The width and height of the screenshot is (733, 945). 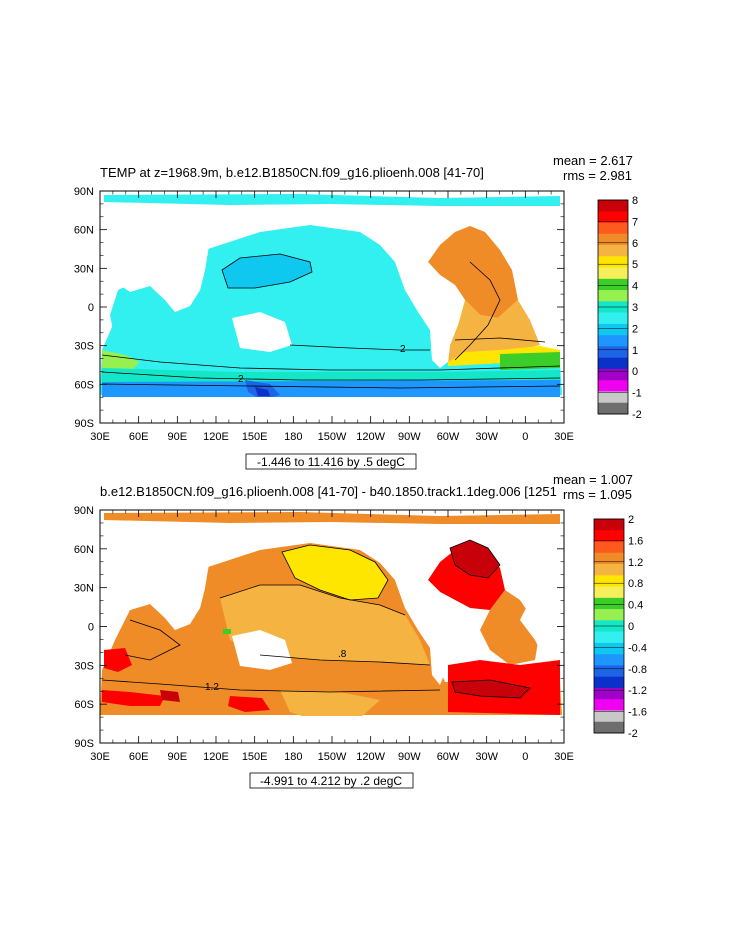 What do you see at coordinates (118, 660) in the screenshot?
I see `region-indian-red` at bounding box center [118, 660].